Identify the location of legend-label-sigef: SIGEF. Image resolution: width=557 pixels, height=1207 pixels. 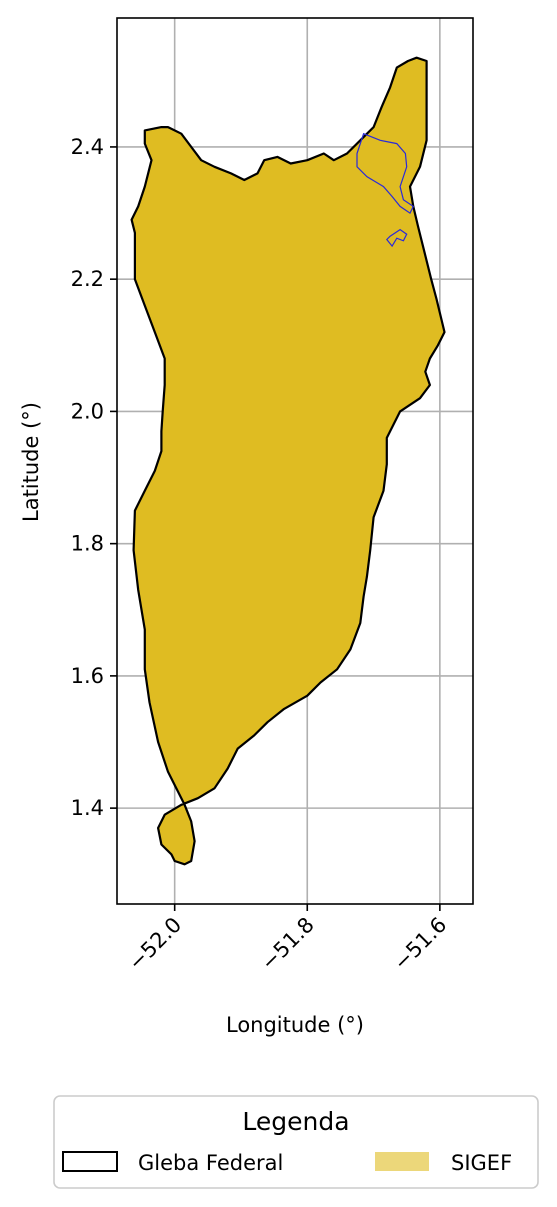
(481, 1163).